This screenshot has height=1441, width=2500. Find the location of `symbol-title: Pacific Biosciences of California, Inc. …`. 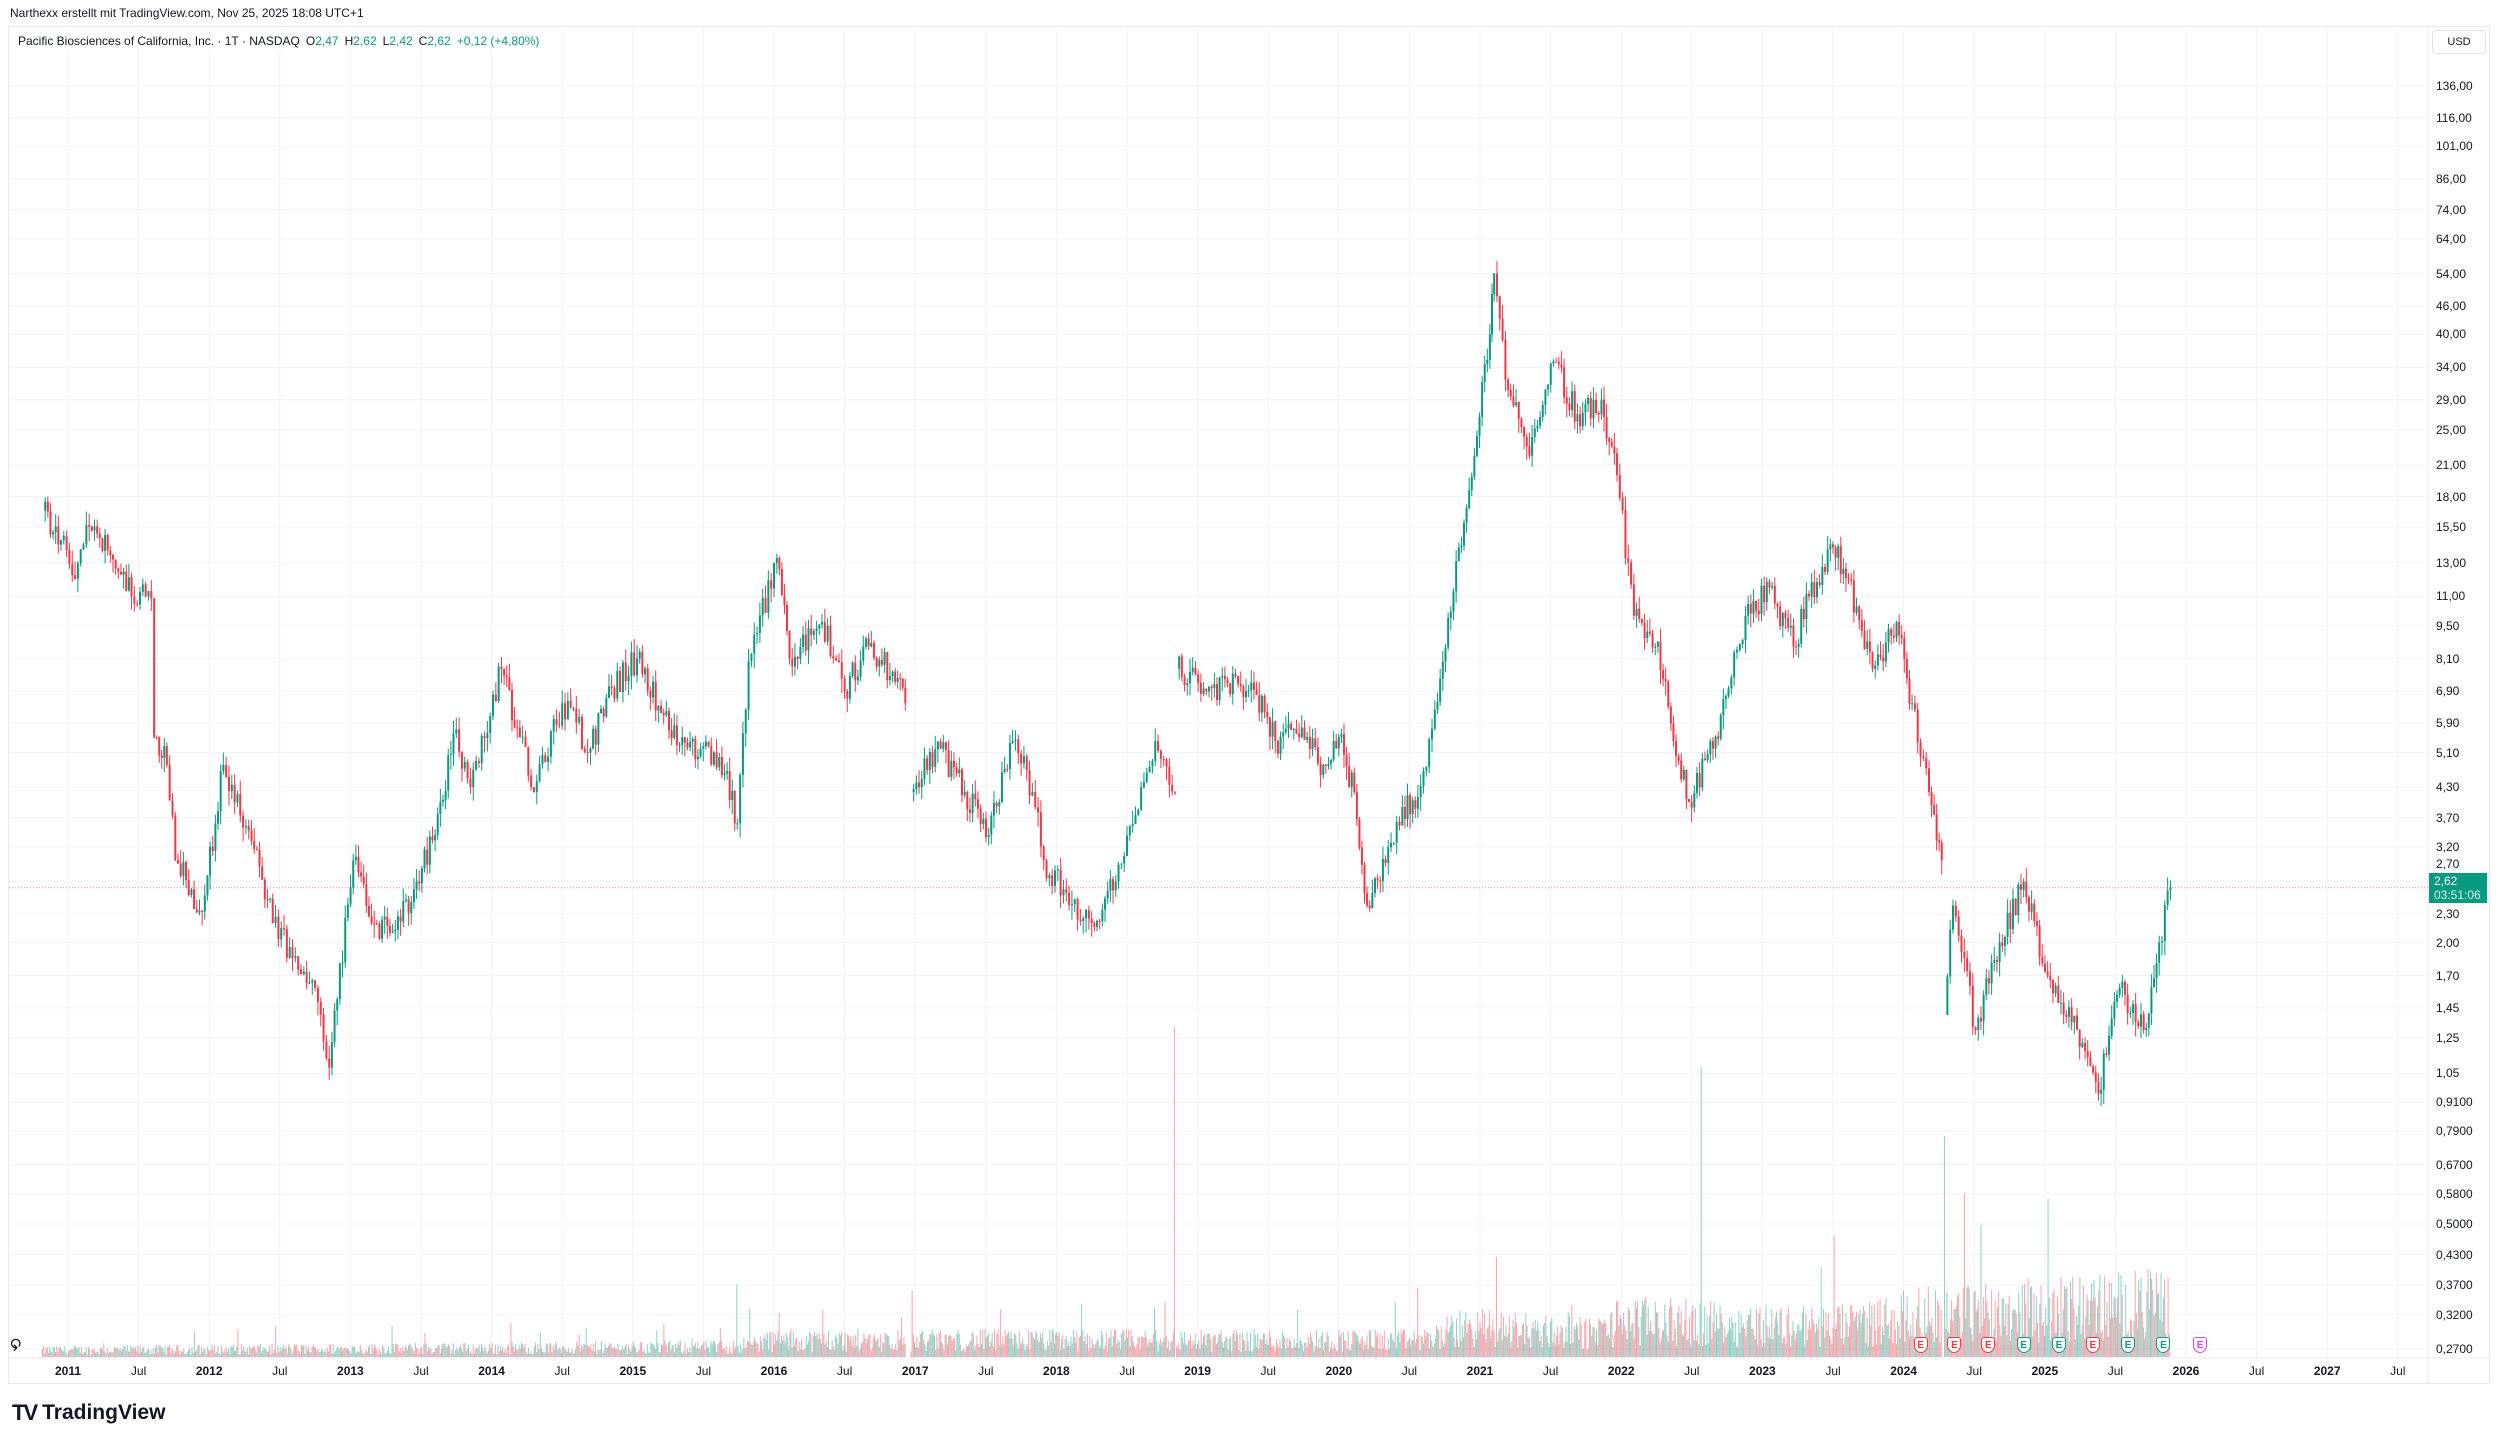

symbol-title: Pacific Biosciences of California, Inc. … is located at coordinates (159, 41).